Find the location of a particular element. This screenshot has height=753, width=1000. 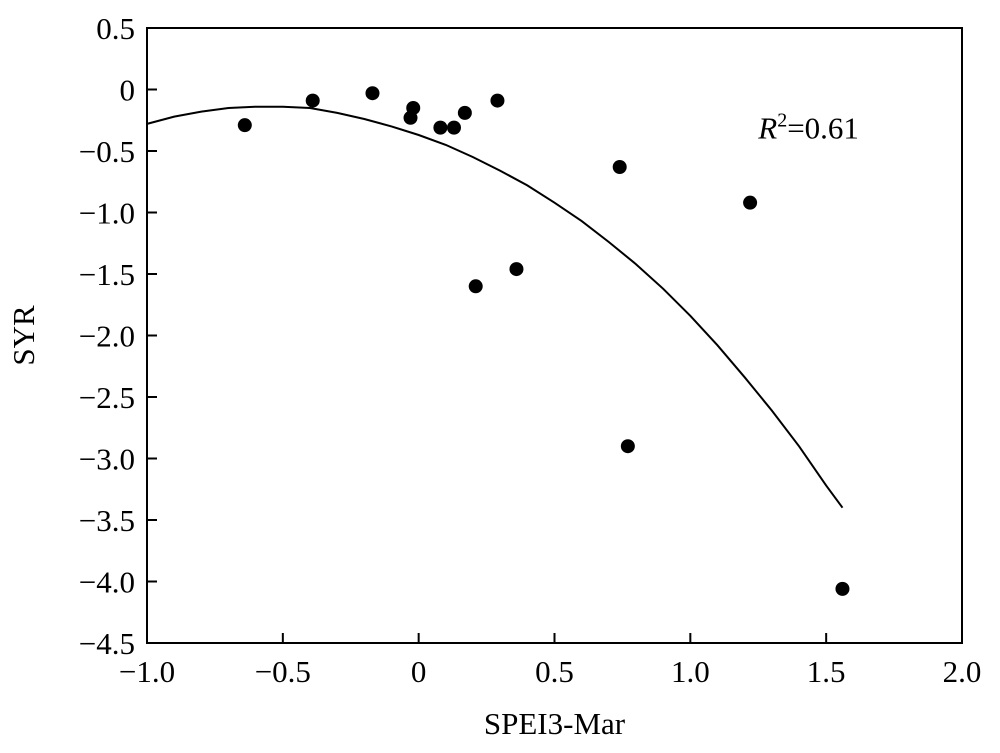

x-tick-label: −1.0 is located at coordinates (147, 671).